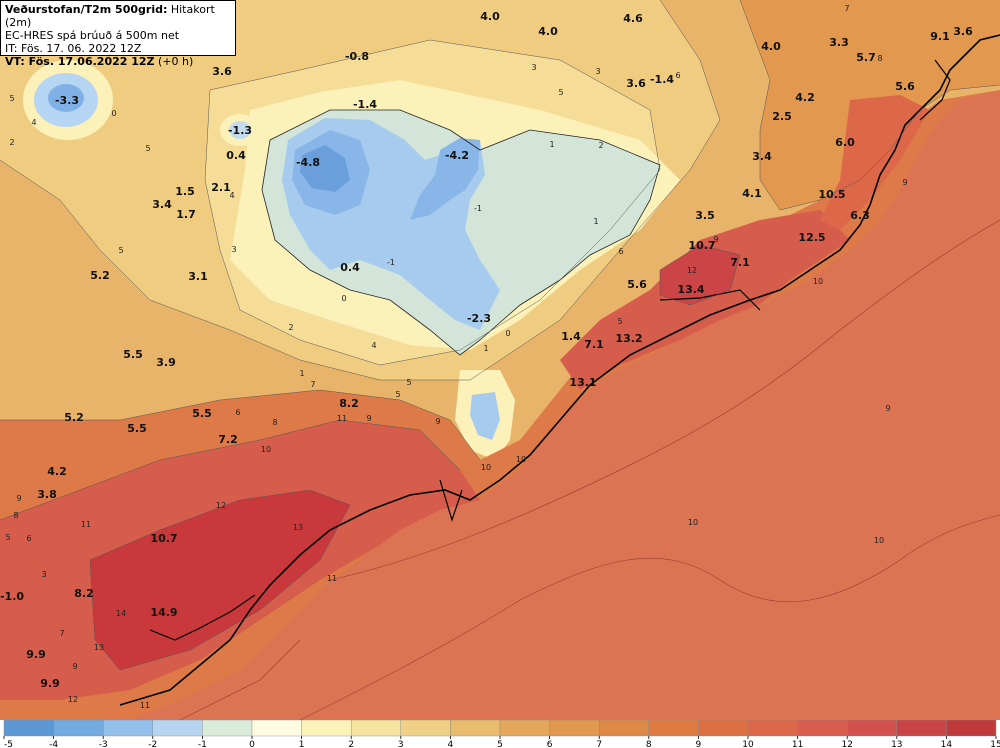 This screenshot has width=1000, height=748. I want to click on header-line-3: IT: Fös. 17. 06. 2022 12Z, so click(73, 48).